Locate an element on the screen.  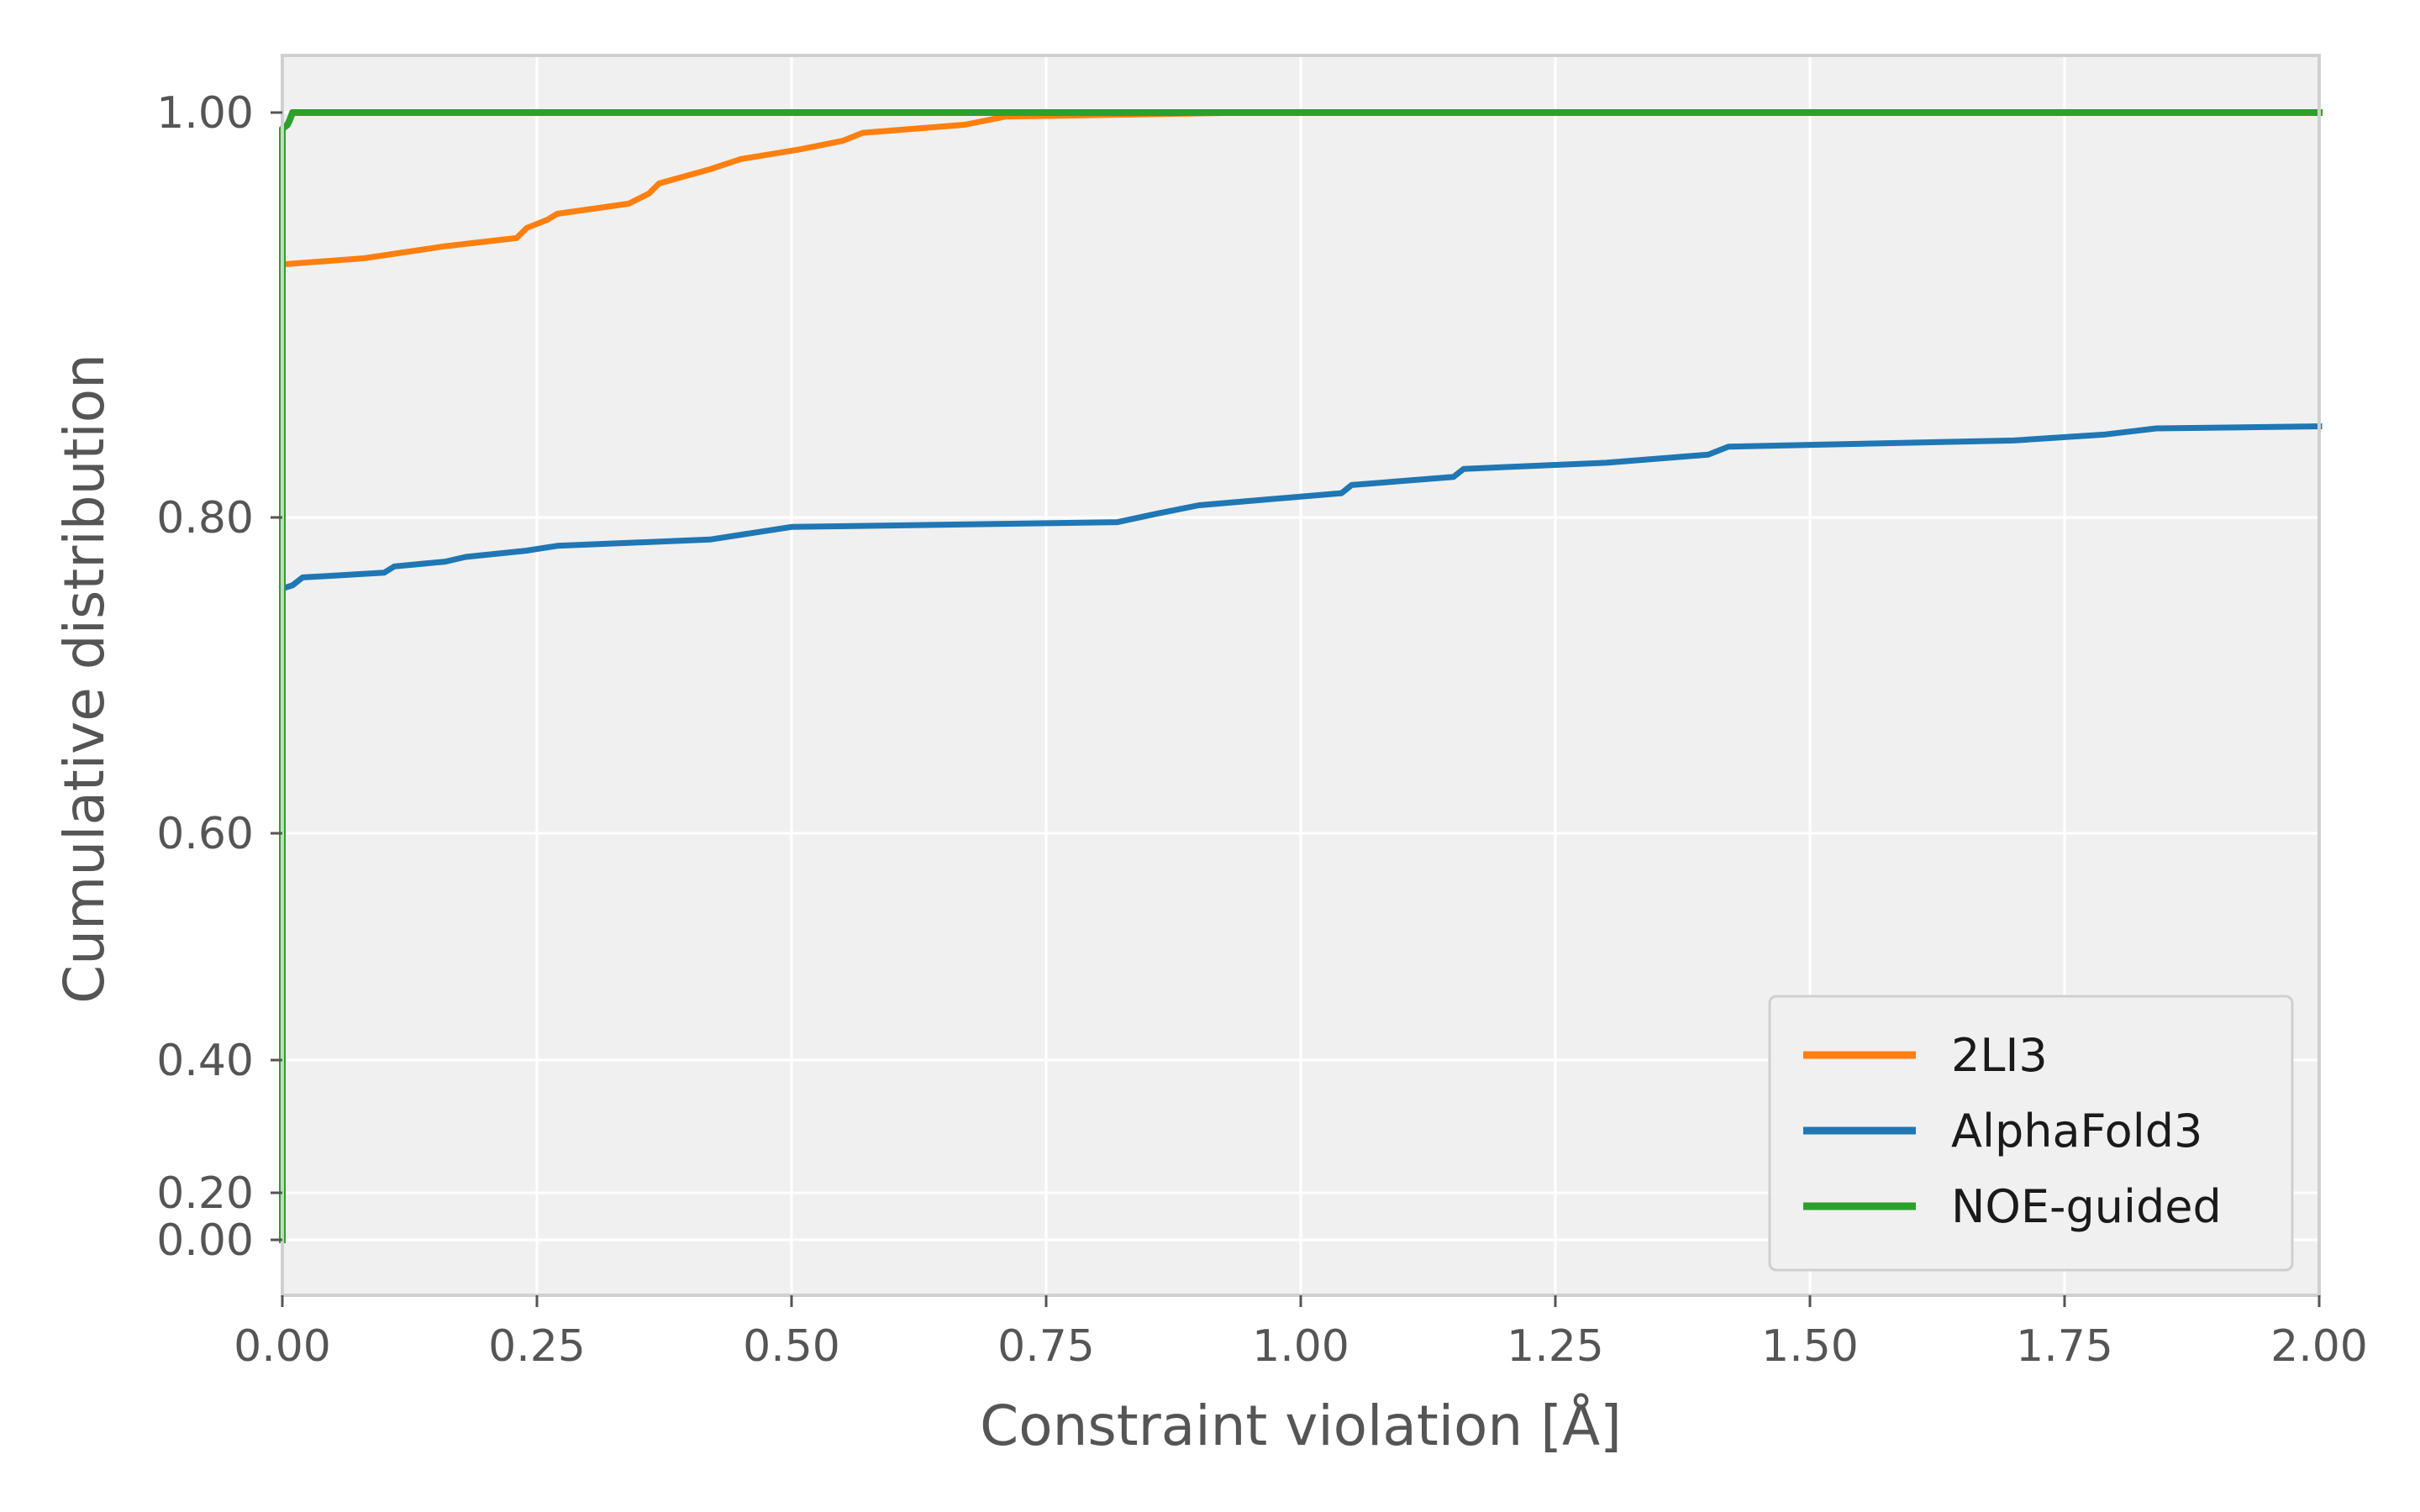
y-tick-label: 0.20 is located at coordinates (205, 1193).